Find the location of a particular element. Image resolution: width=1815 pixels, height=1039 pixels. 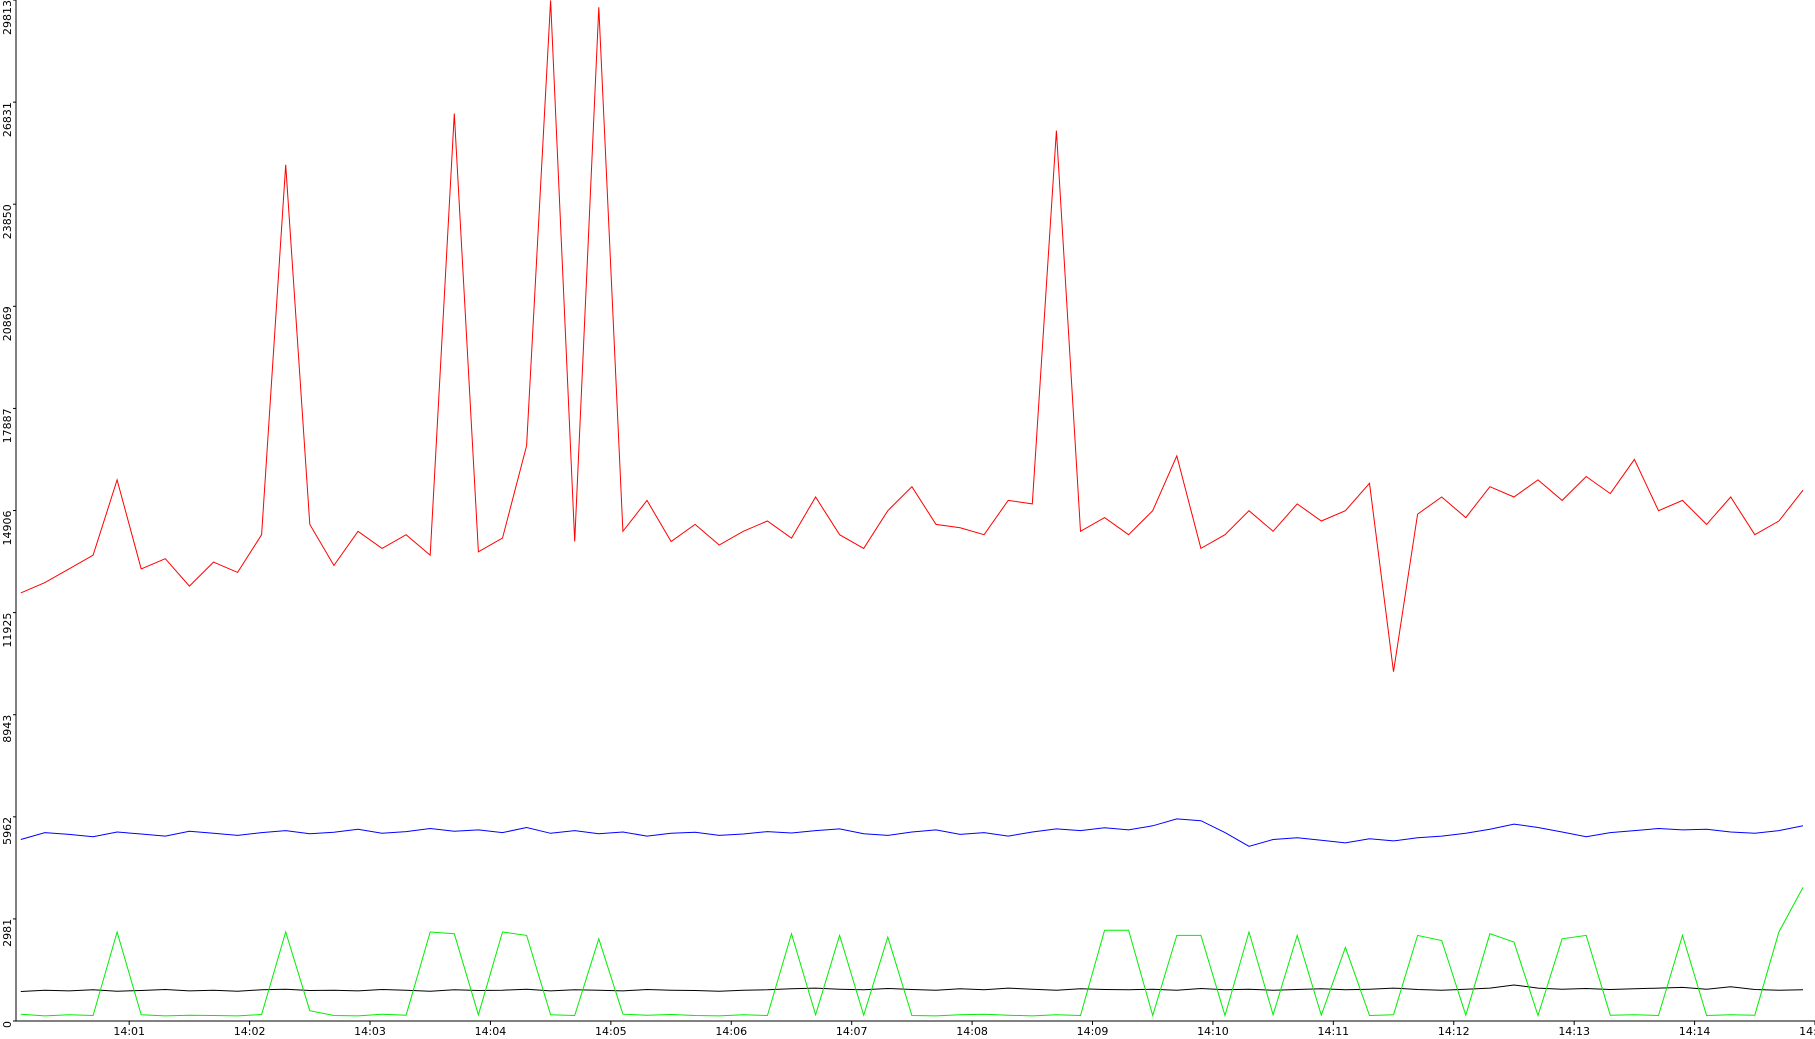

x-tick-label: 14:09 is located at coordinates (1093, 1031).